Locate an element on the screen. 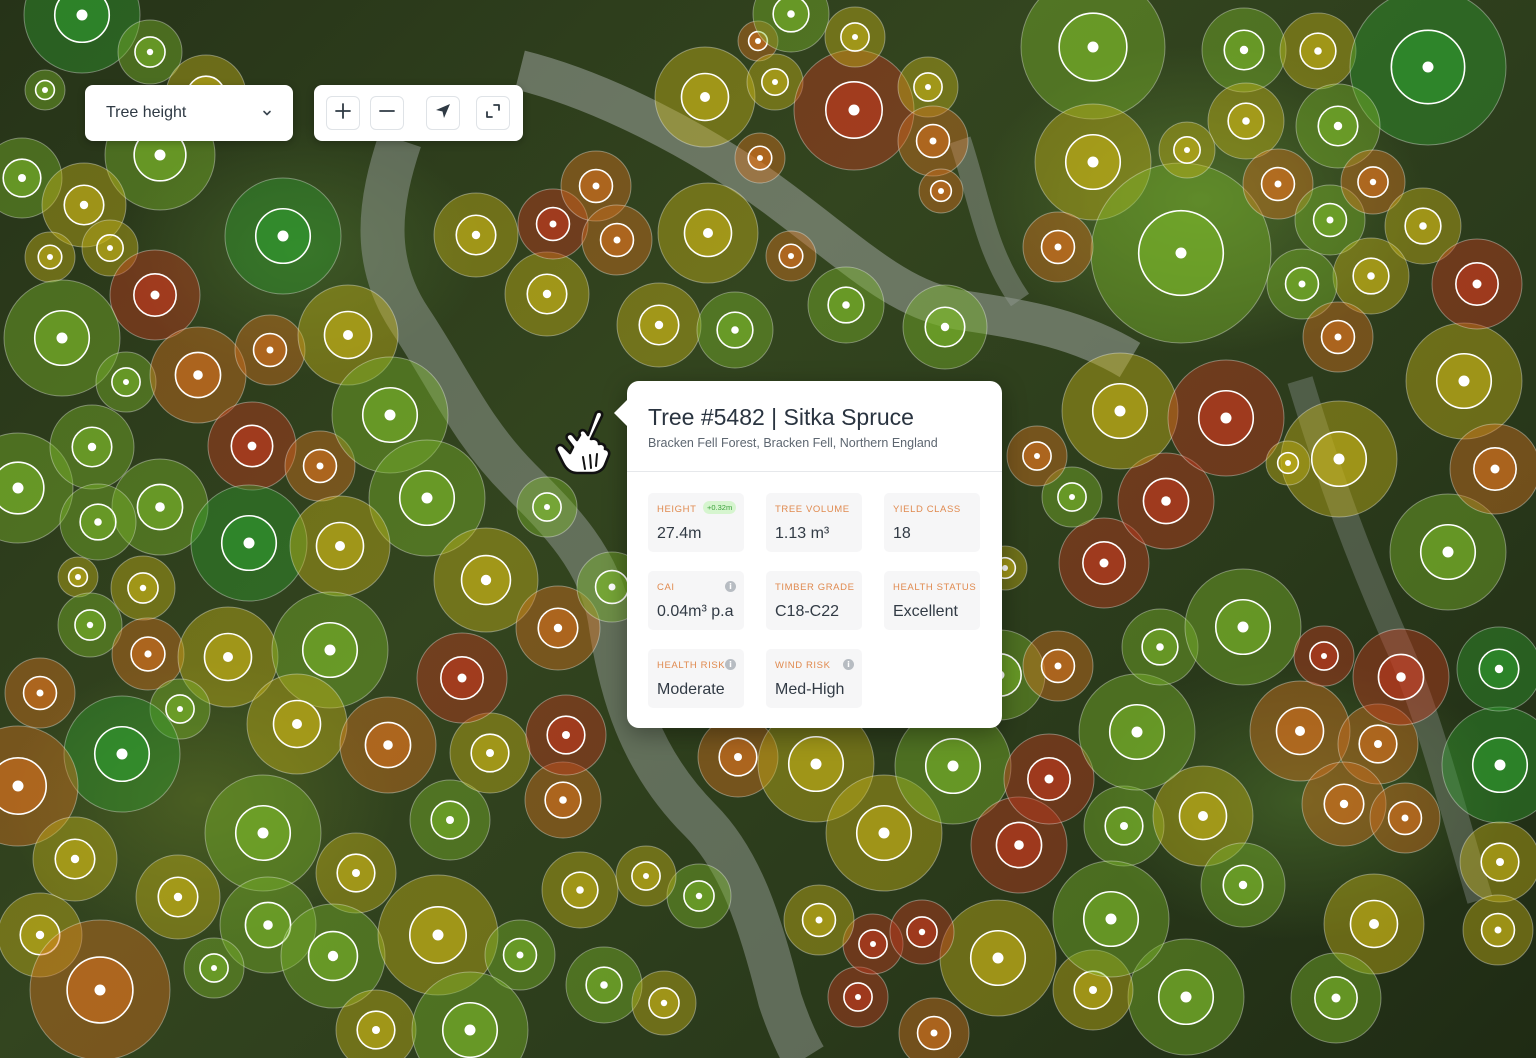 This screenshot has width=1536, height=1058. zoom-in-button is located at coordinates (343, 113).